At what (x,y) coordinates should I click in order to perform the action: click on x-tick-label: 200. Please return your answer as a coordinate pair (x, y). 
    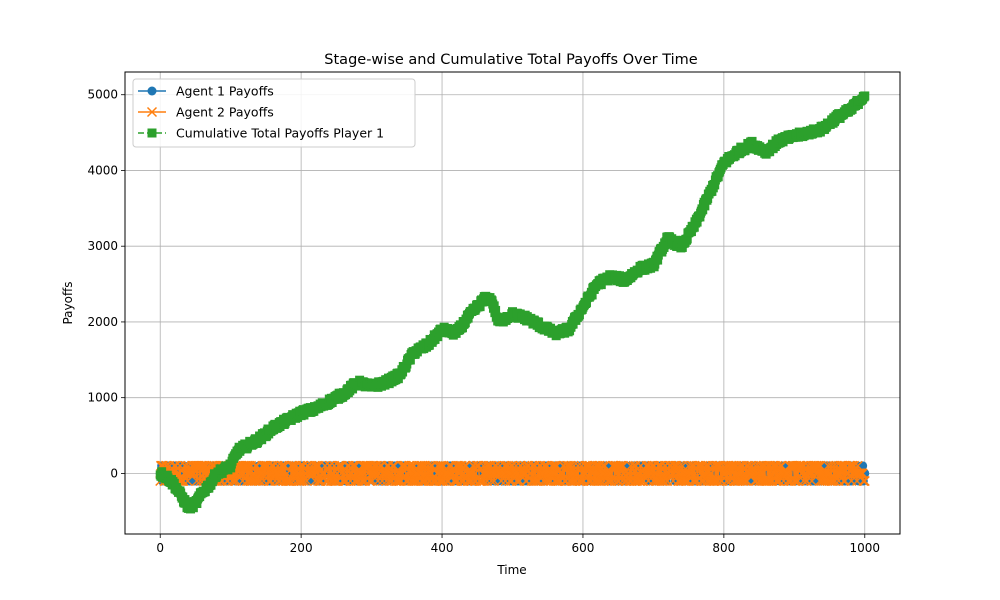
    Looking at the image, I should click on (301, 548).